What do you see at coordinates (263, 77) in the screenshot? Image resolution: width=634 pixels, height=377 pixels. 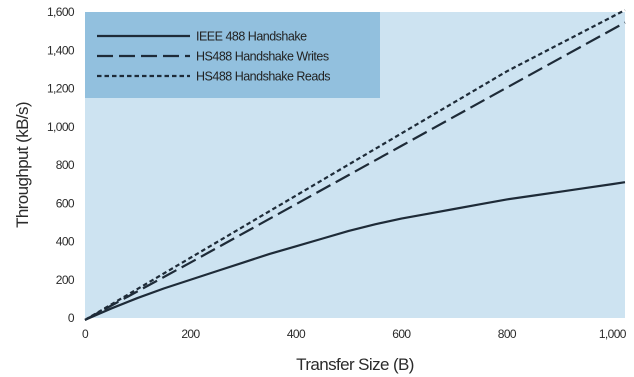 I see `legend-label-hs488-handshake-reads: HS488 Handshake Reads` at bounding box center [263, 77].